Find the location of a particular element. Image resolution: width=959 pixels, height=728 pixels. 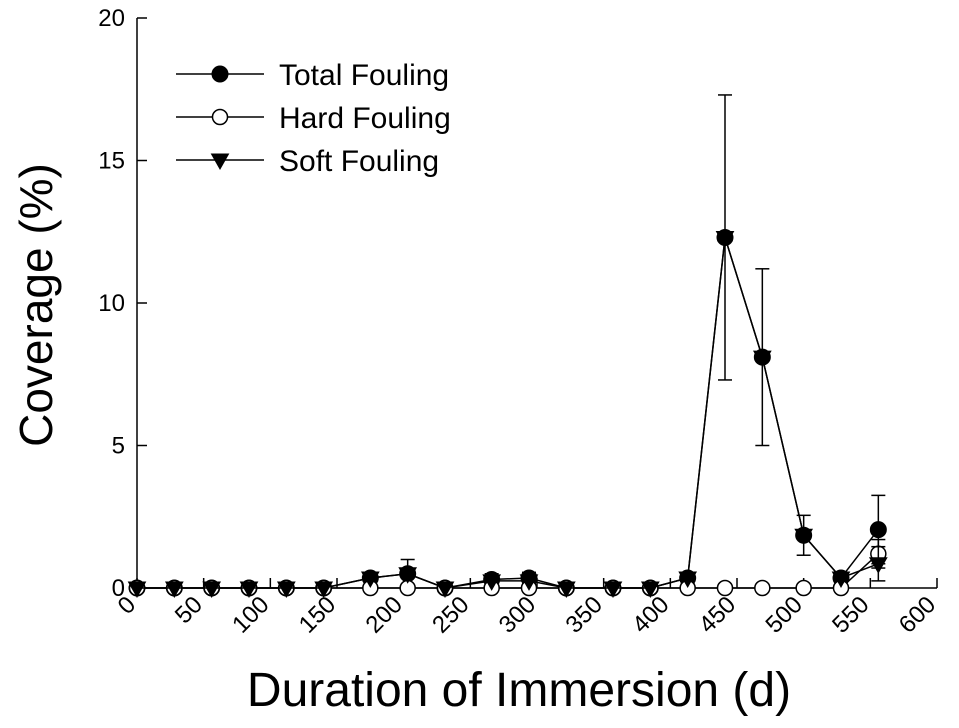

y-tick-label-3: 15 is located at coordinates (111, 161).